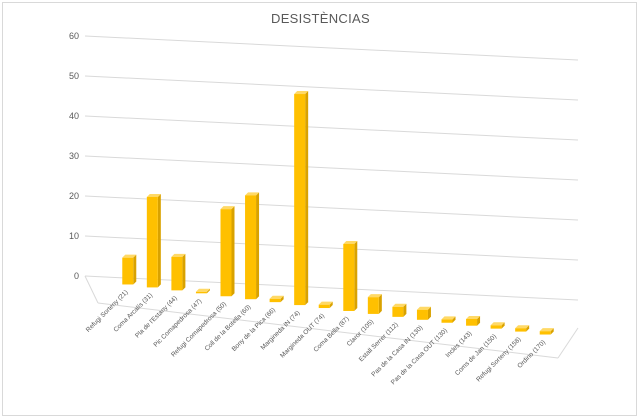 The width and height of the screenshot is (640, 419). What do you see at coordinates (76, 276) in the screenshot?
I see `y-tick-label: 0` at bounding box center [76, 276].